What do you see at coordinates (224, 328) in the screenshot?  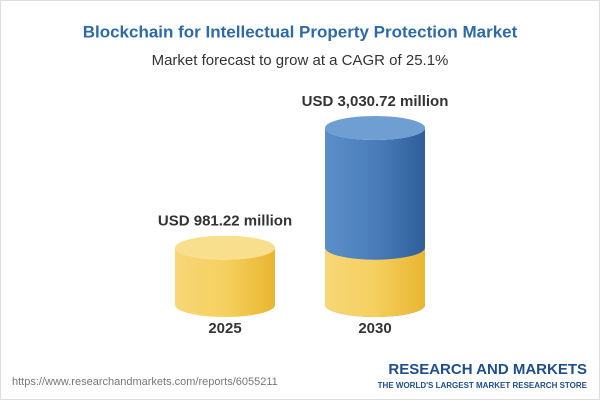 I see `x-tick-label: 2025` at bounding box center [224, 328].